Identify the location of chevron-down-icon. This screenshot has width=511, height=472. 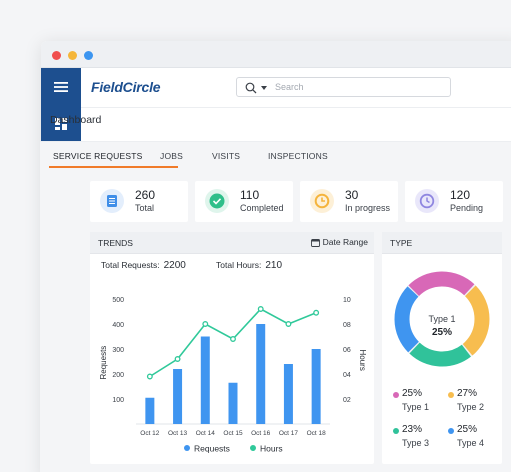
(264, 88).